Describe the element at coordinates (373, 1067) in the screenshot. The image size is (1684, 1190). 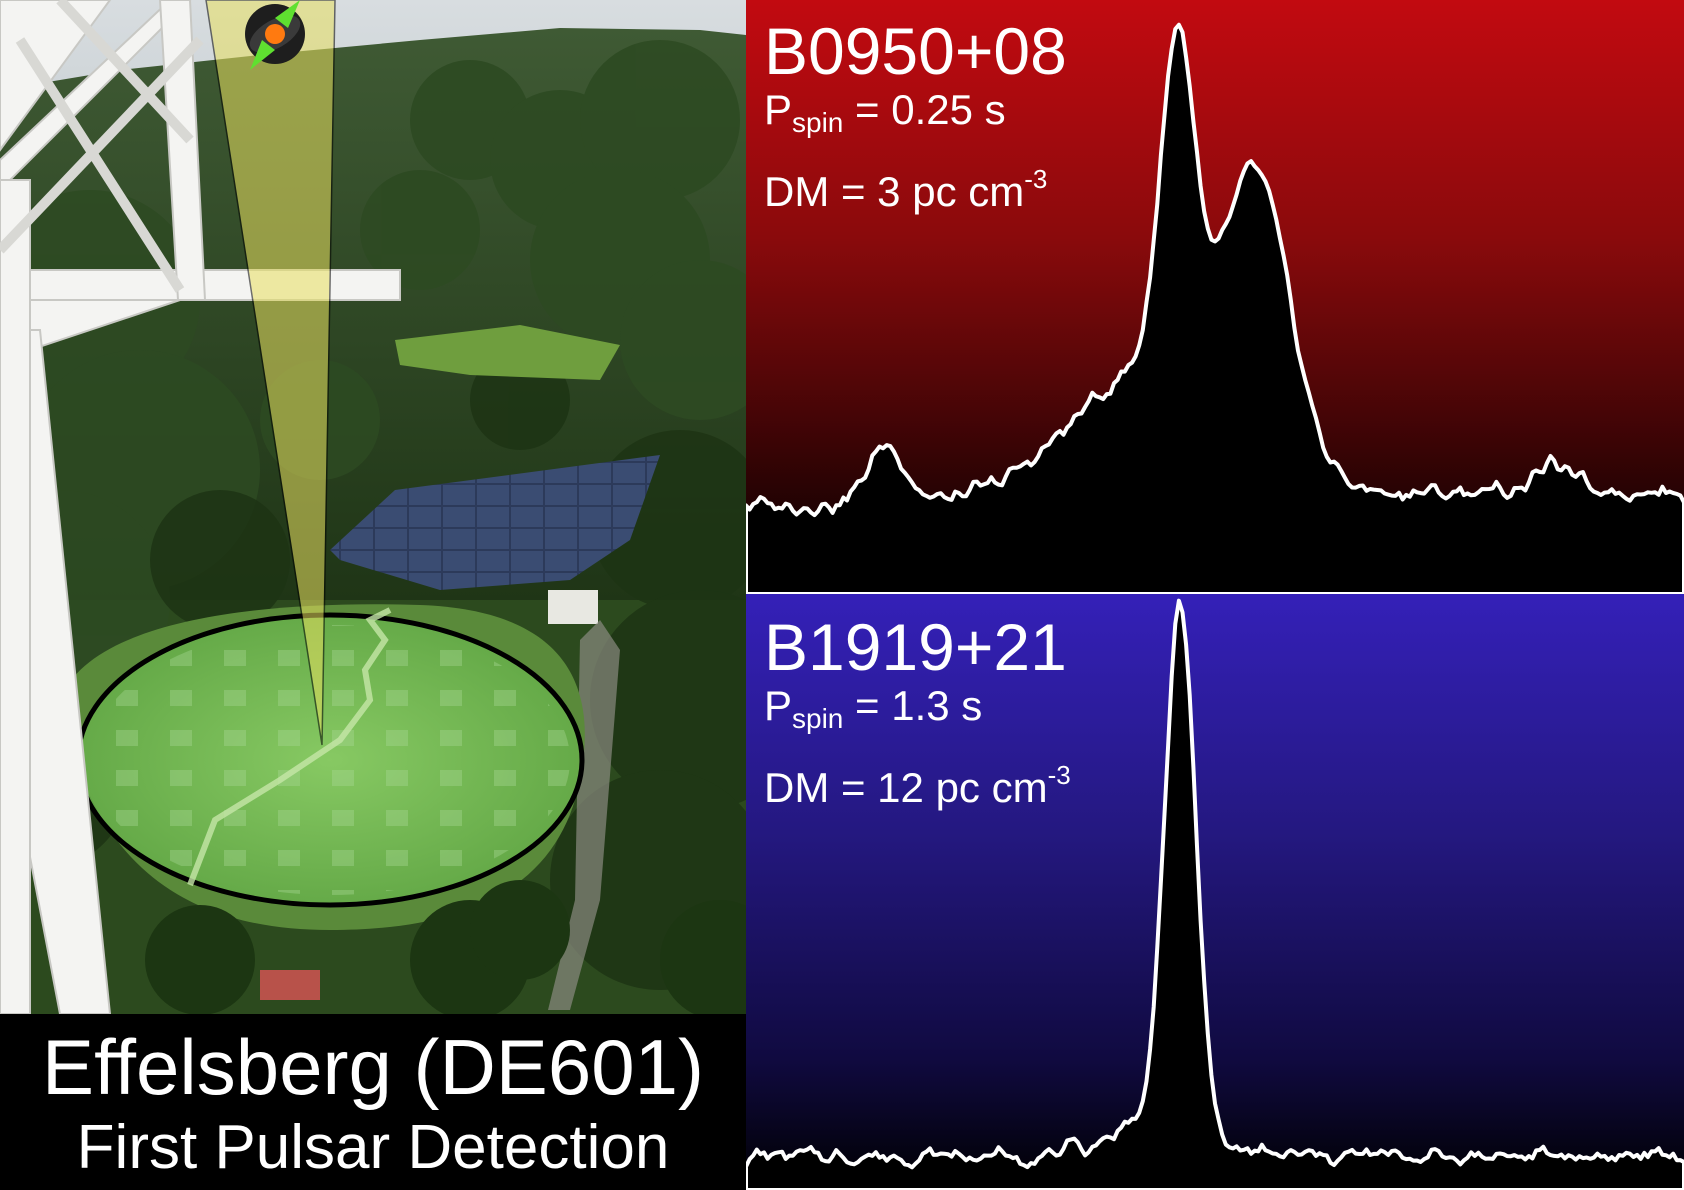
I see `station-title: Effelsberg (DE601)` at that location.